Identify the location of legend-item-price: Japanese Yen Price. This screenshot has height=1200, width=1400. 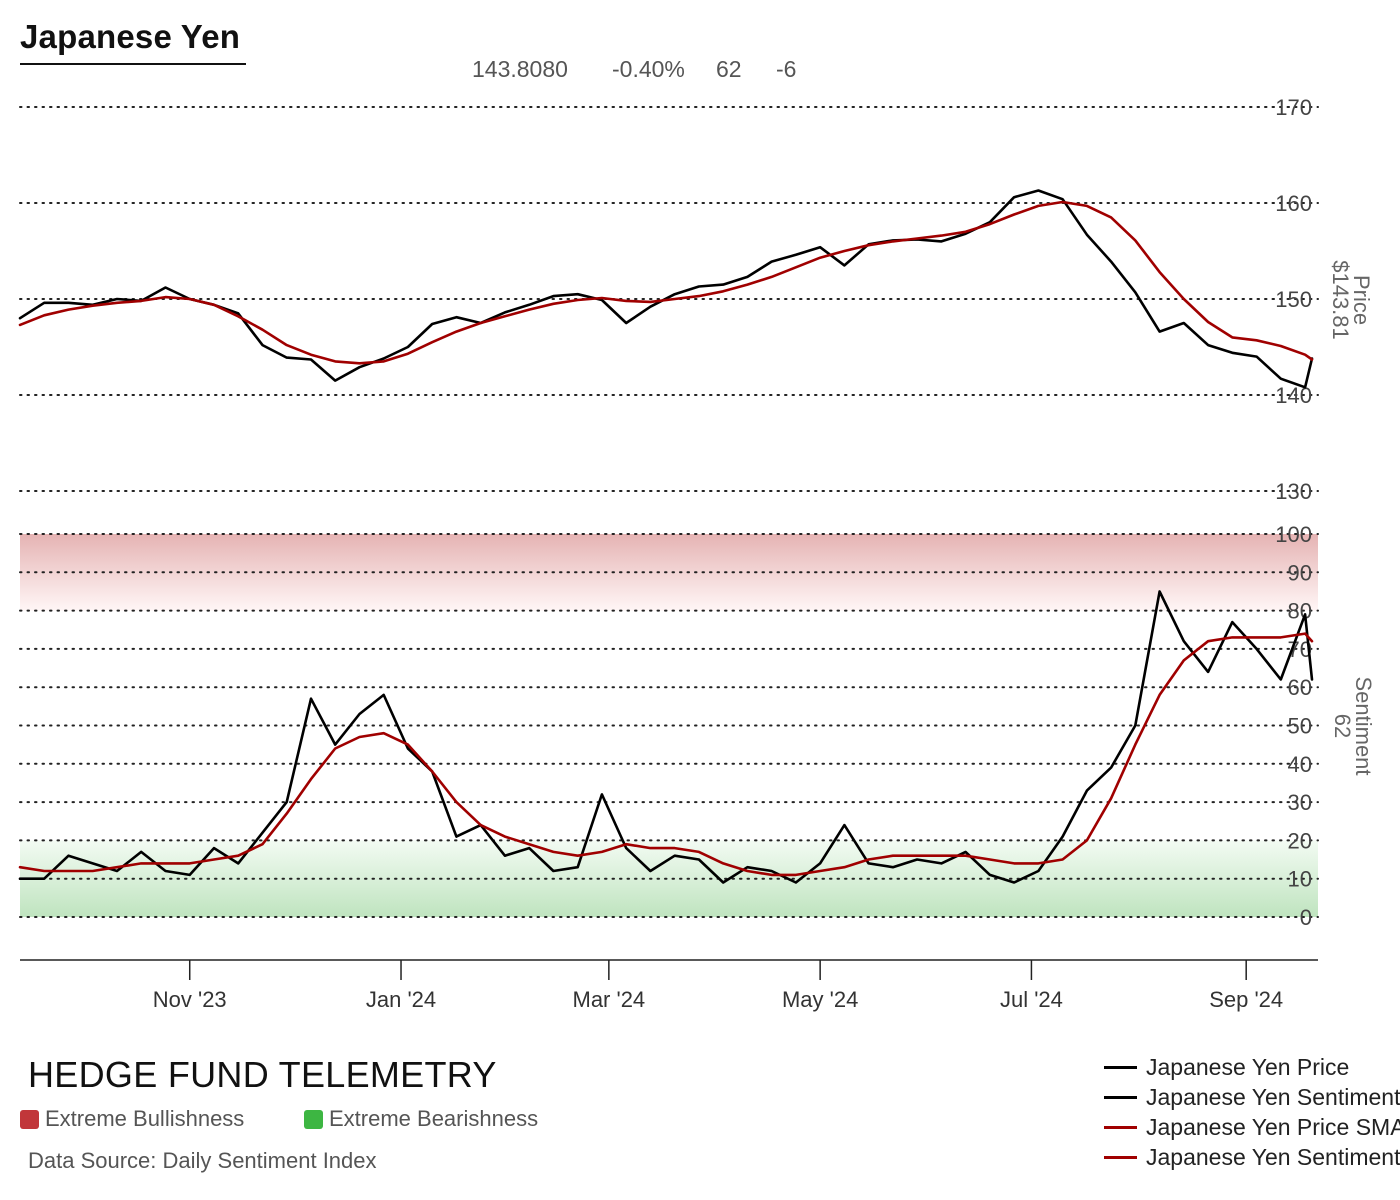
(1252, 1067).